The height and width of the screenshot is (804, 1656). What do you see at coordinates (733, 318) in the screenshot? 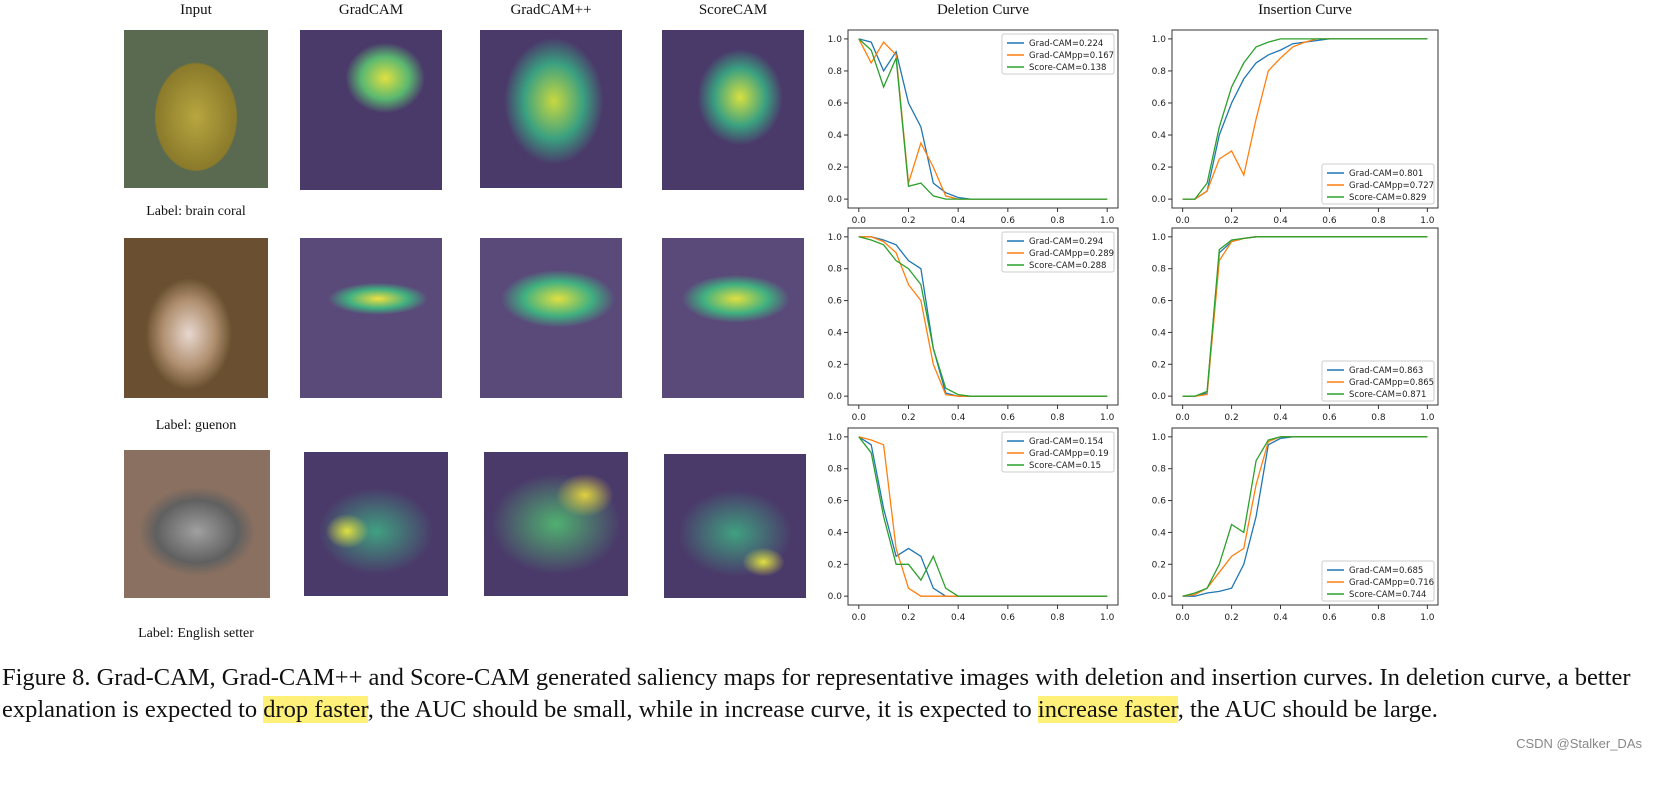
I see `scorecam-map-guenon` at bounding box center [733, 318].